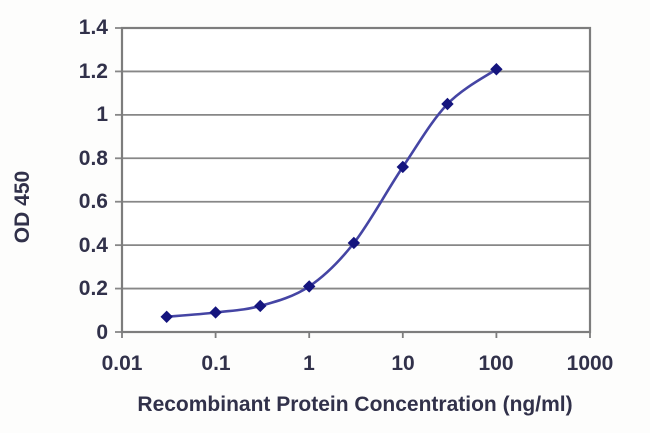  What do you see at coordinates (93, 201) in the screenshot?
I see `y-tick-label: 0.6` at bounding box center [93, 201].